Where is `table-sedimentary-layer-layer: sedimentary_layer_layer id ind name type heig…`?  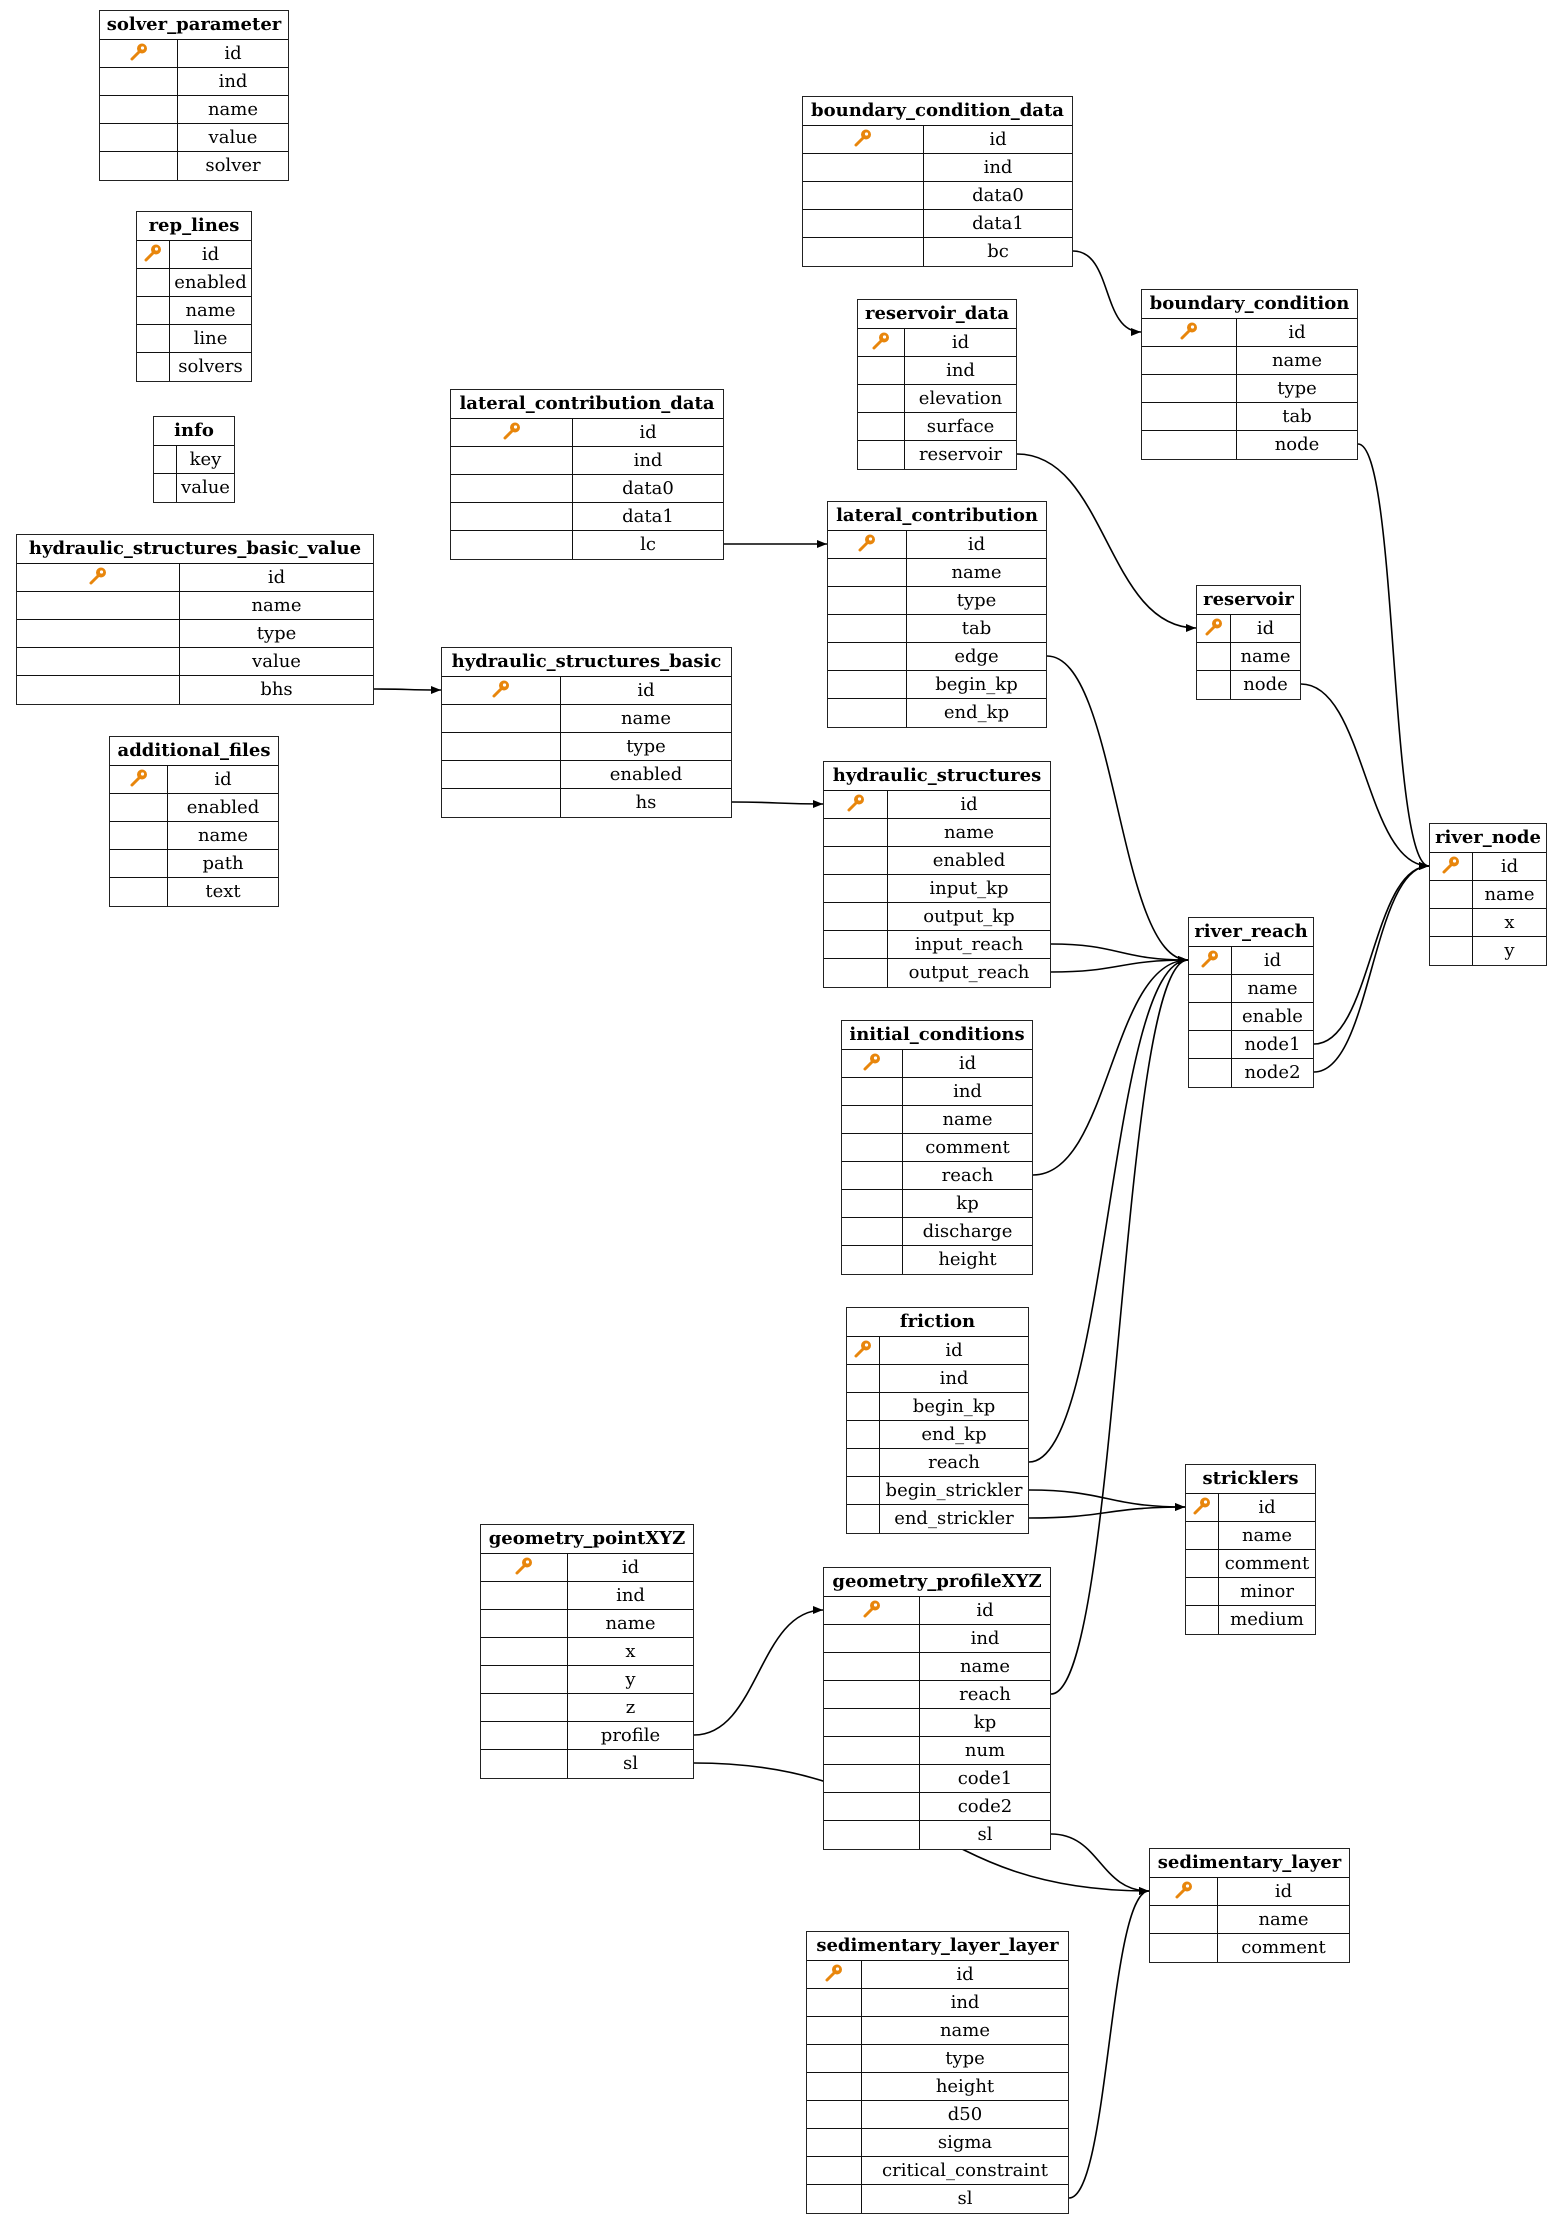
table-sedimentary-layer-layer: sedimentary_layer_layer id ind name type heig… is located at coordinates (937, 2072).